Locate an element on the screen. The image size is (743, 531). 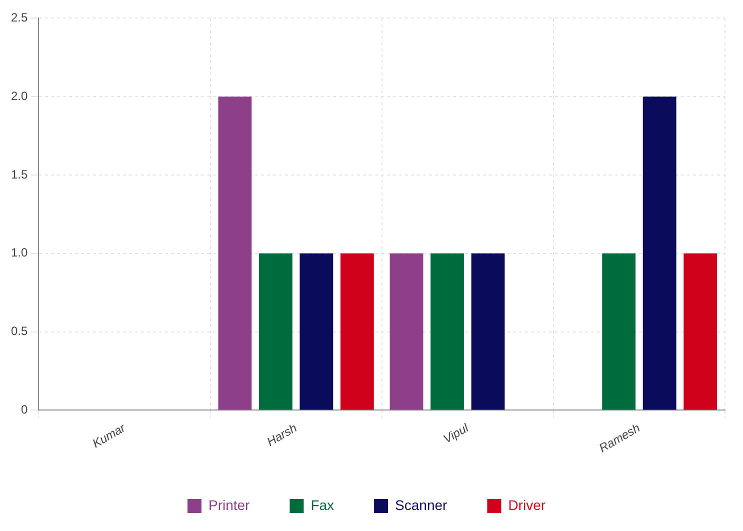
legend-label: Printer is located at coordinates (229, 504).